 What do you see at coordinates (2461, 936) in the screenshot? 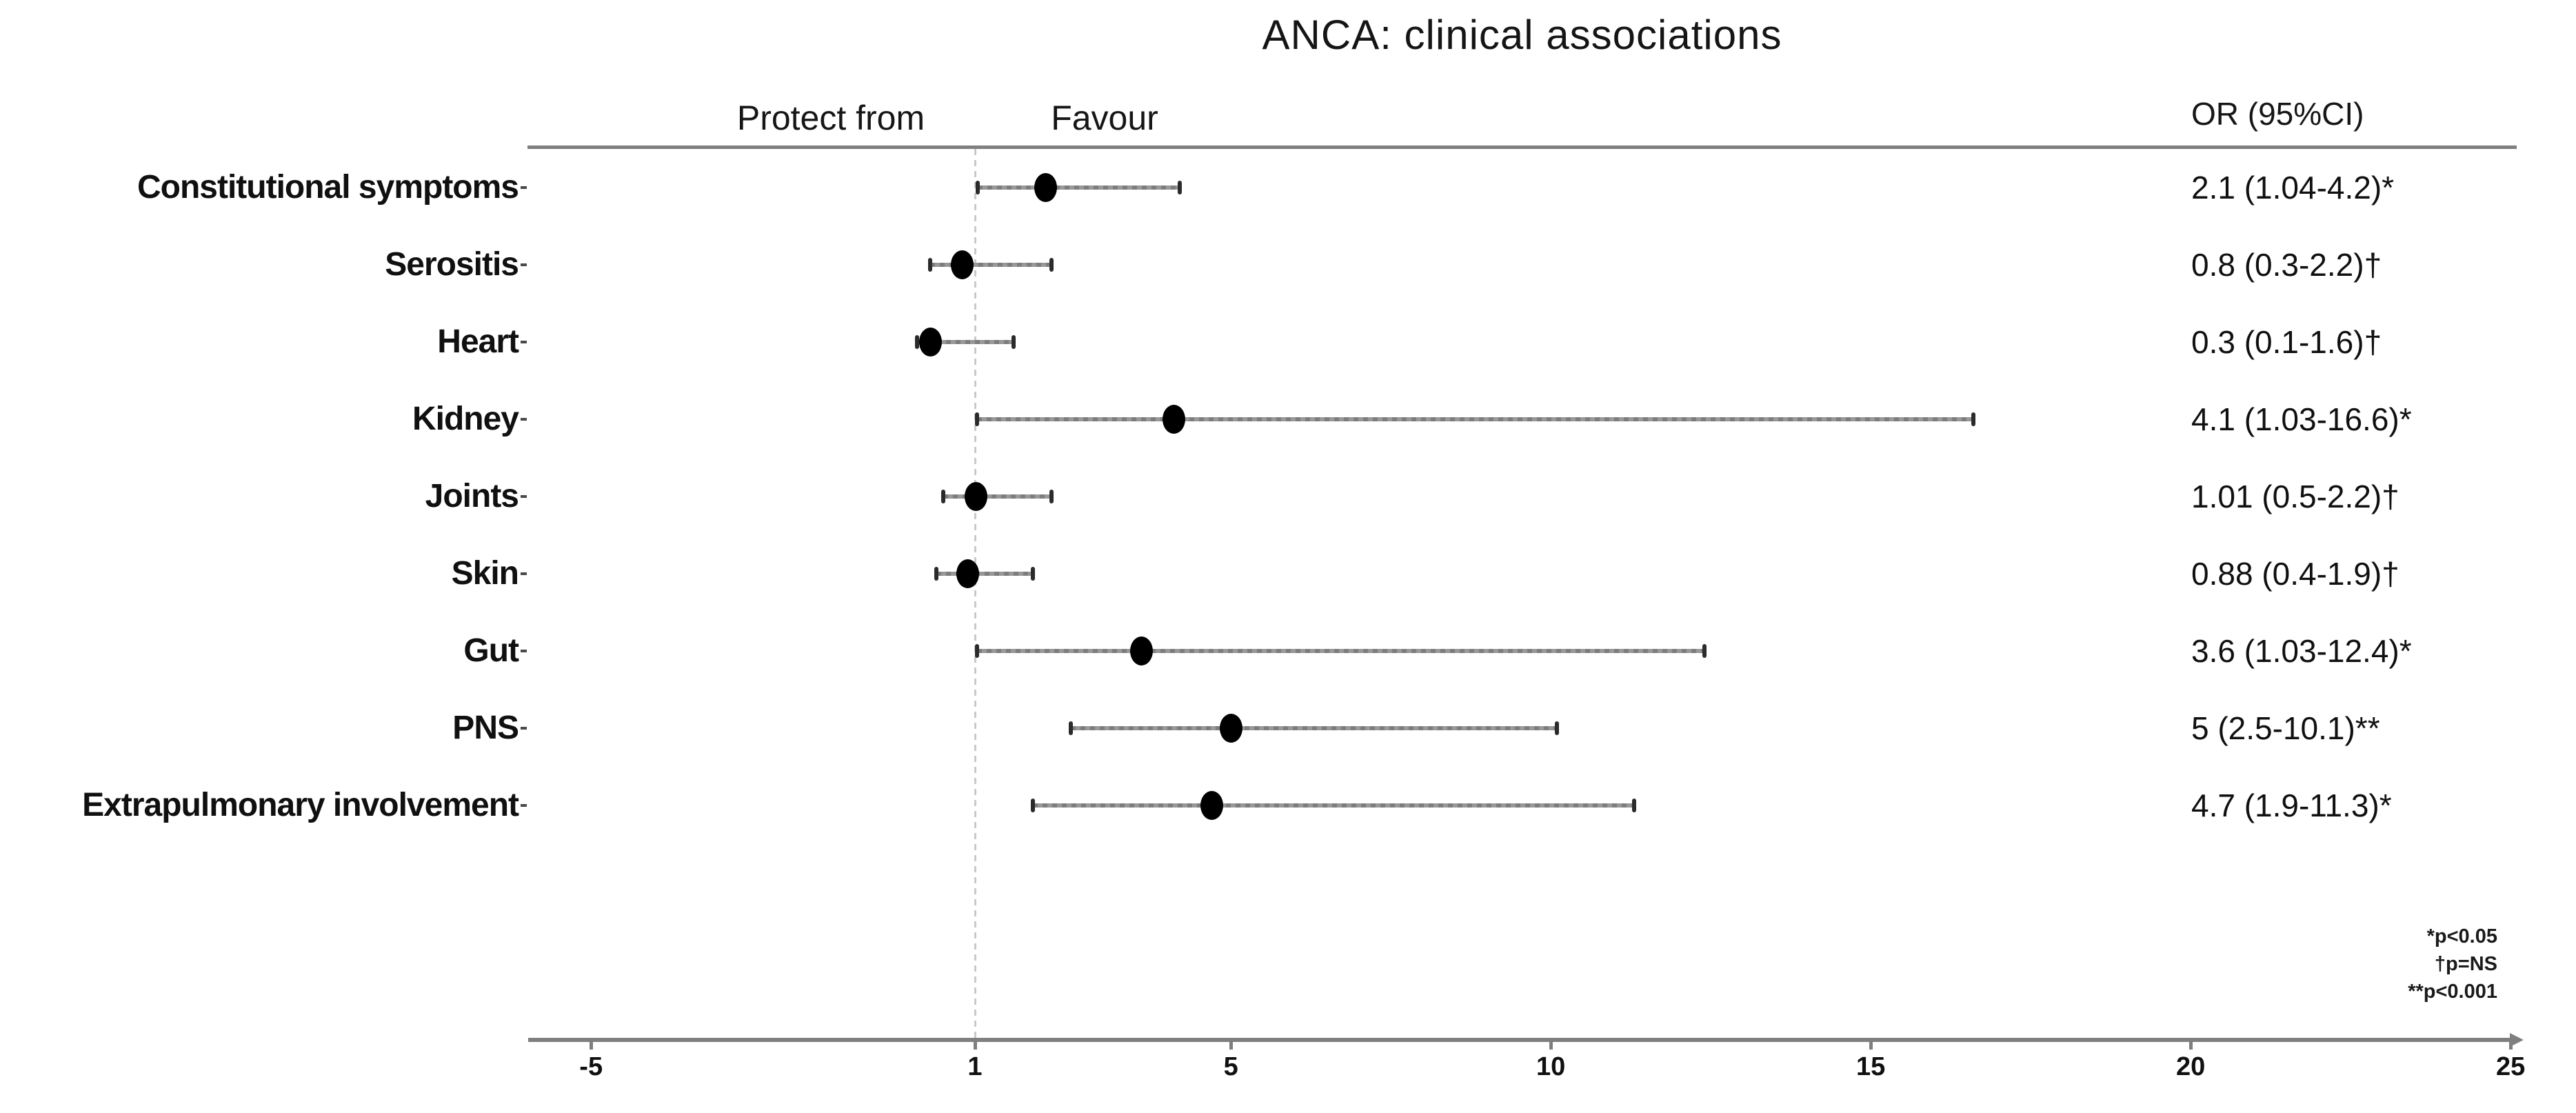
I see `footnote-line: *p<0.05` at bounding box center [2461, 936].